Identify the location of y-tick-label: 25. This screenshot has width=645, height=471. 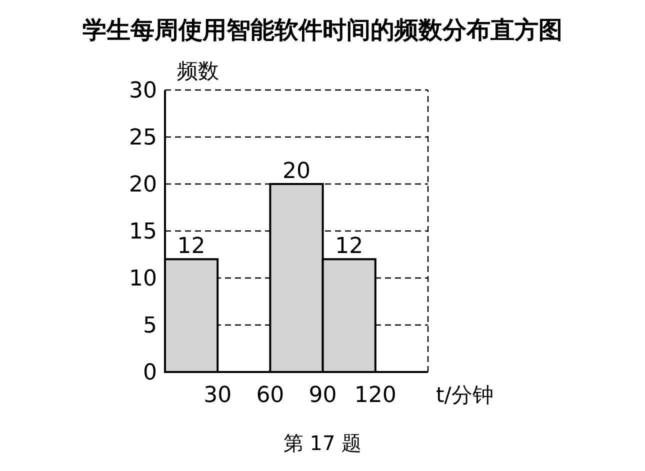
(143, 138).